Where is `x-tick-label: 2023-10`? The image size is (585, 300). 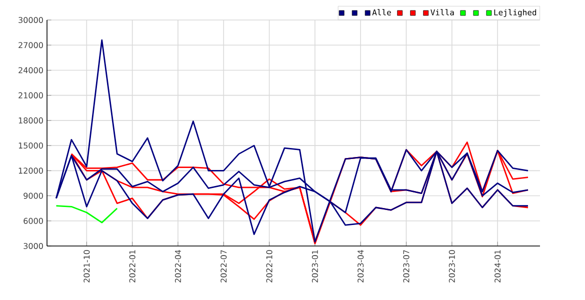 x-tick-label: 2023-10 is located at coordinates (451, 266).